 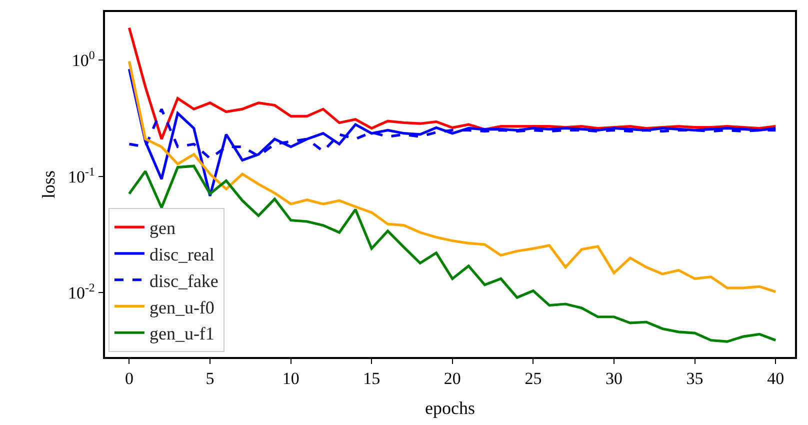 I want to click on x-tick-label: 15, so click(x=371, y=378).